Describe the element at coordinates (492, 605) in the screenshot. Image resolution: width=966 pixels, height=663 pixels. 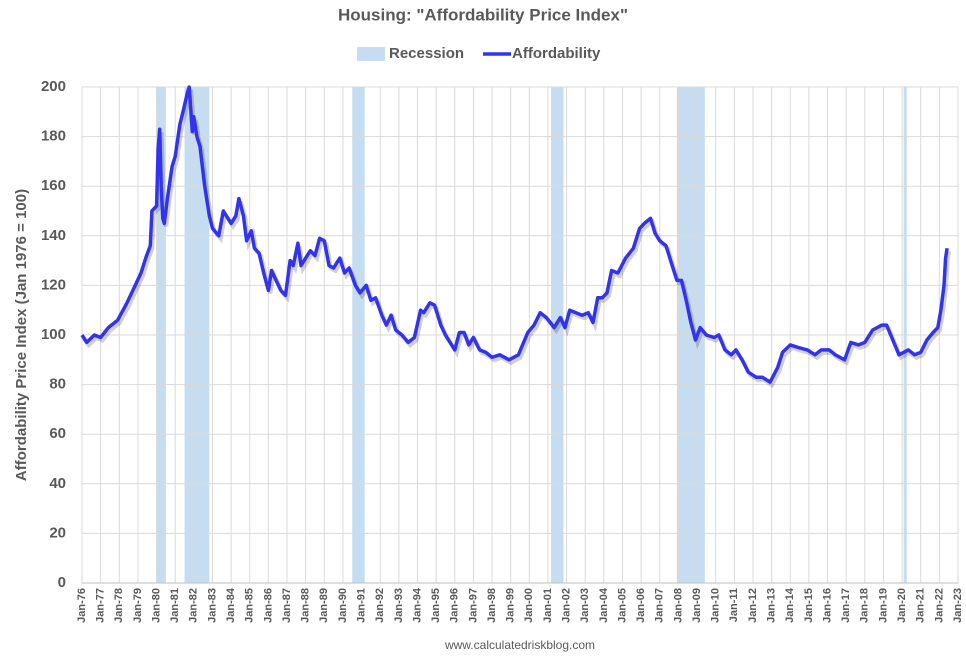
I see `x-tick-label: Jan-98` at that location.